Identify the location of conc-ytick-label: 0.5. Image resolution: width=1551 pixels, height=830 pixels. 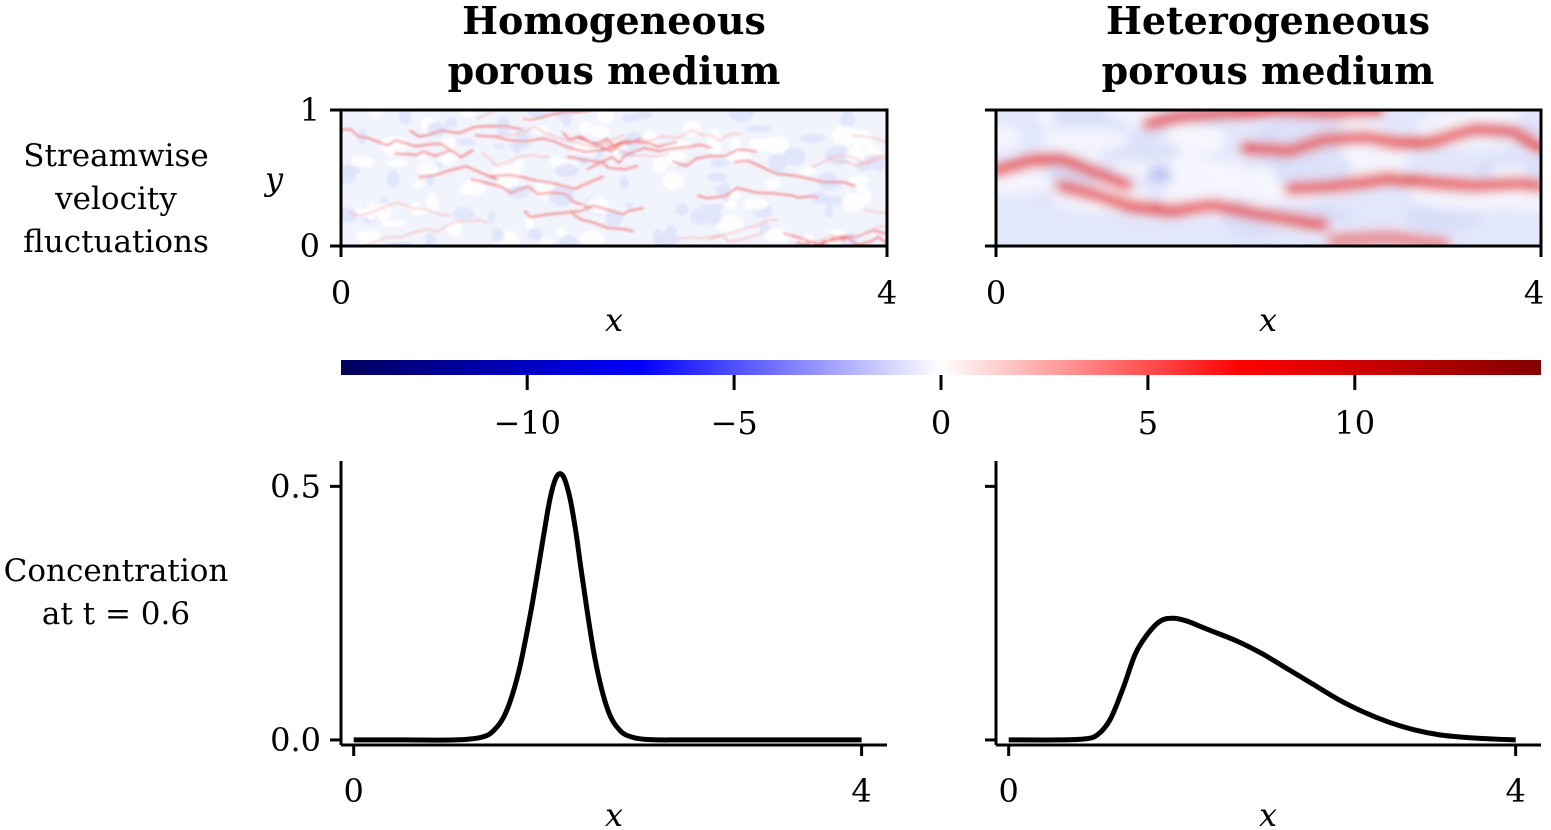
(295, 486).